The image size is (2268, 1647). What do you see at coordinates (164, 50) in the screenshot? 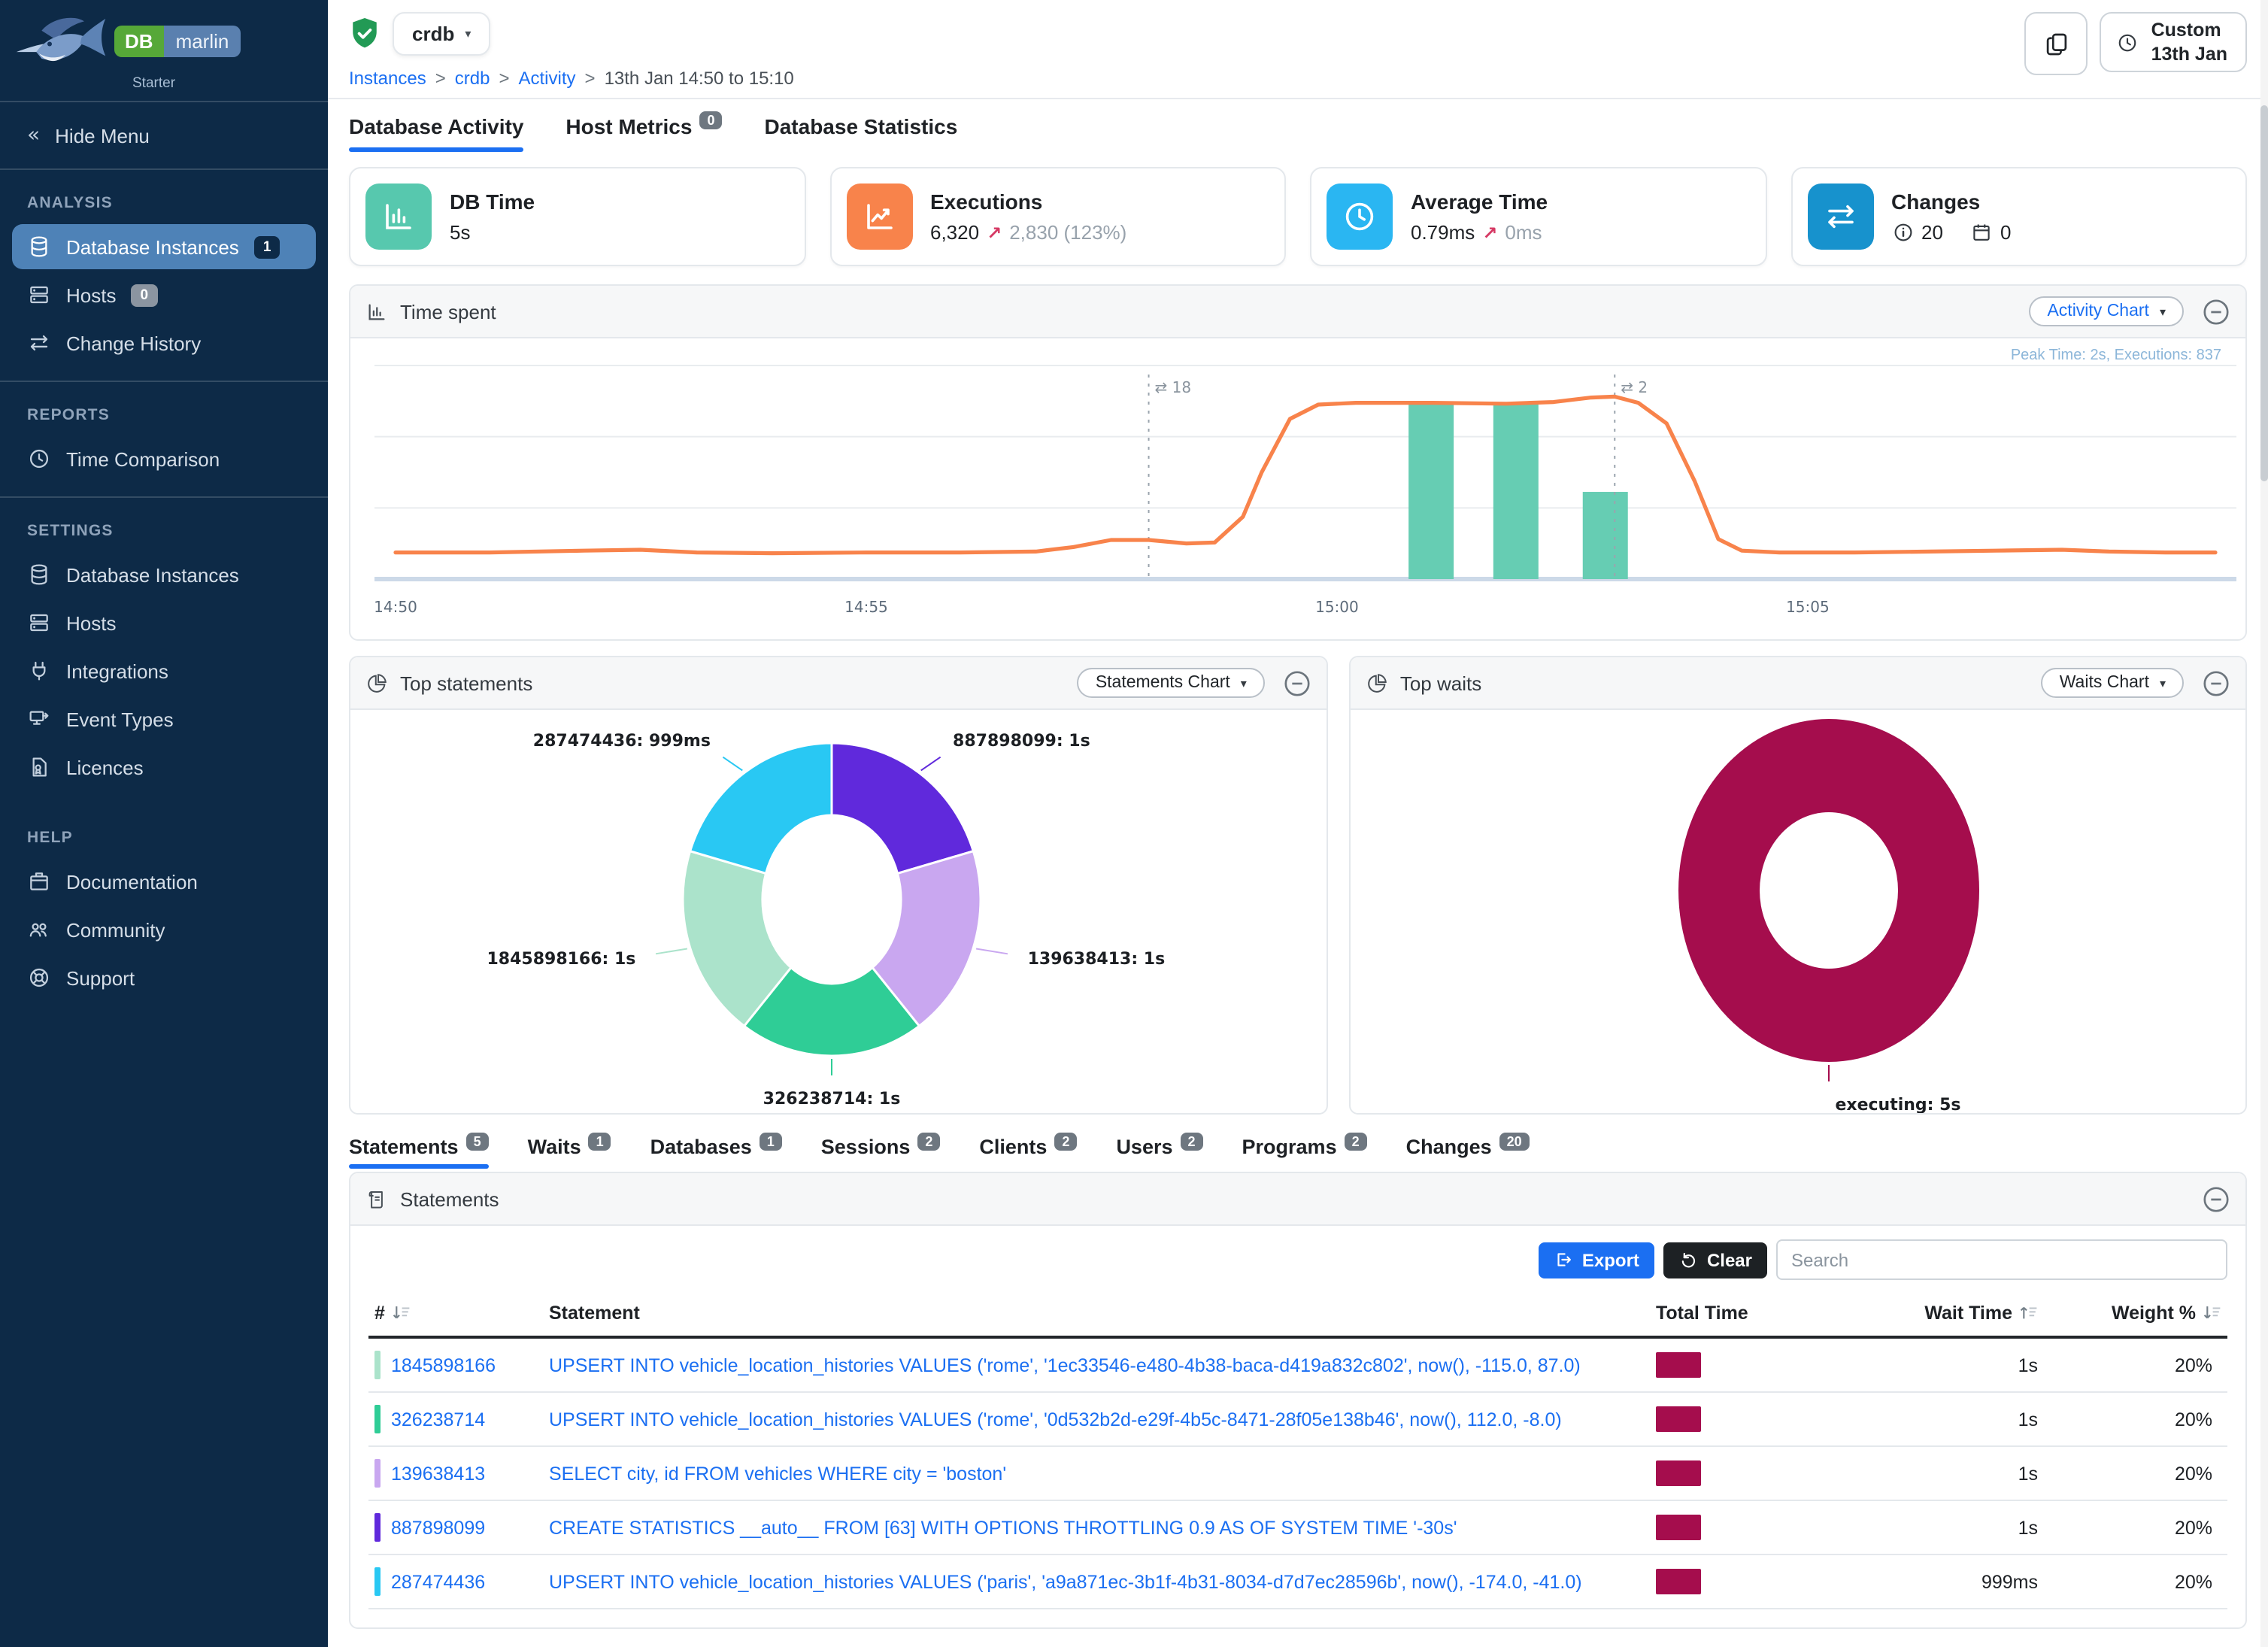
I see `dbmarlin-logo: DB marlin Starter` at bounding box center [164, 50].